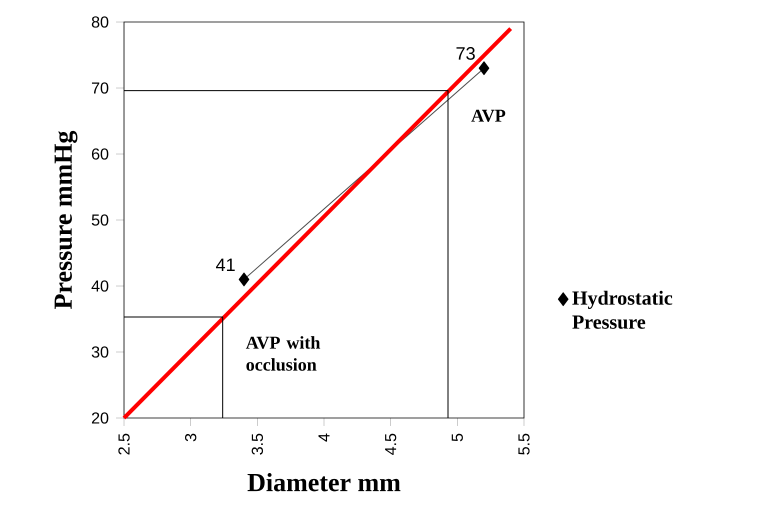 Image resolution: width=774 pixels, height=516 pixels. Describe the element at coordinates (100, 22) in the screenshot. I see `y-tick-label: 80` at that location.